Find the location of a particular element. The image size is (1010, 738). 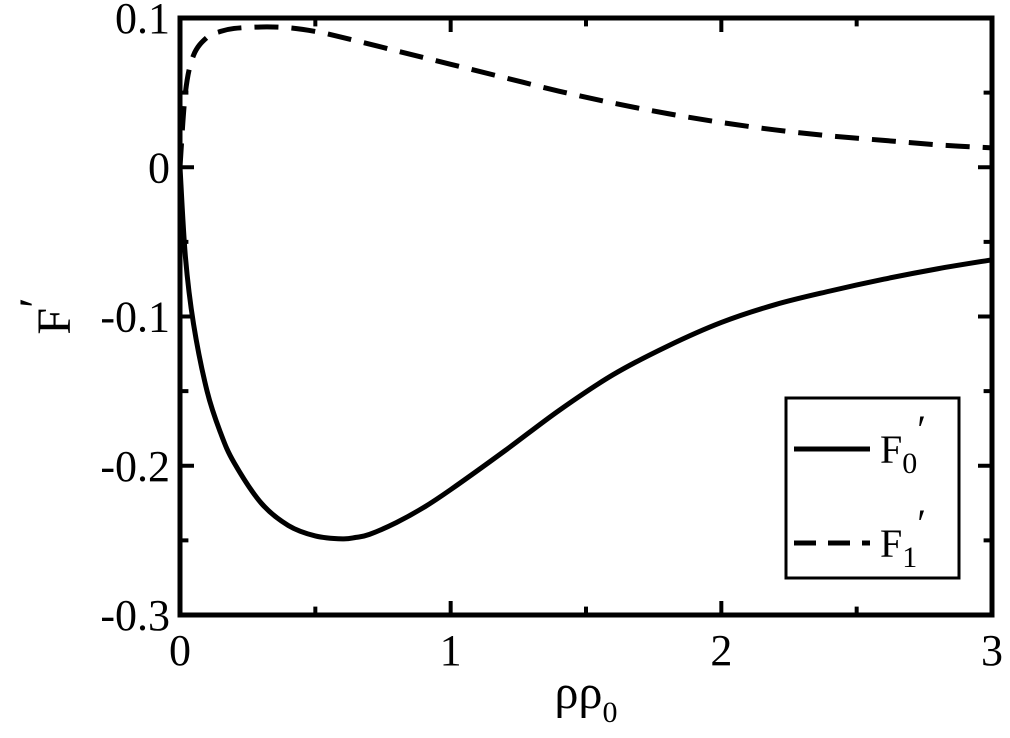

legend-entry-f1: F1′ is located at coordinates (903, 537).